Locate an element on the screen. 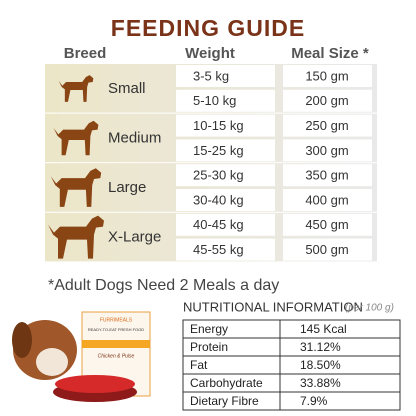  breed: Large is located at coordinates (127, 187).